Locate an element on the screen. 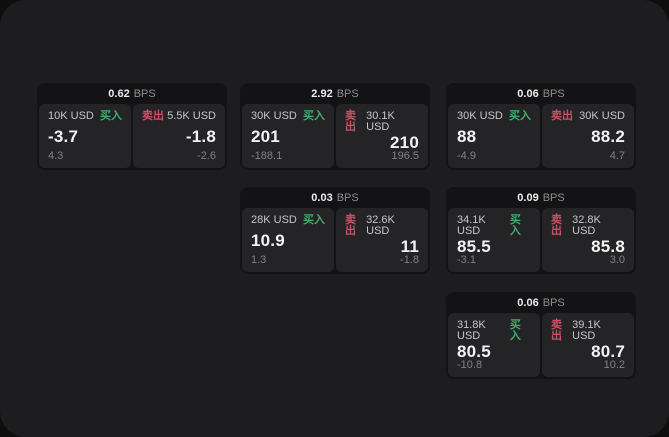 The image size is (669, 437). buy-delta: -10.8 is located at coordinates (470, 365).